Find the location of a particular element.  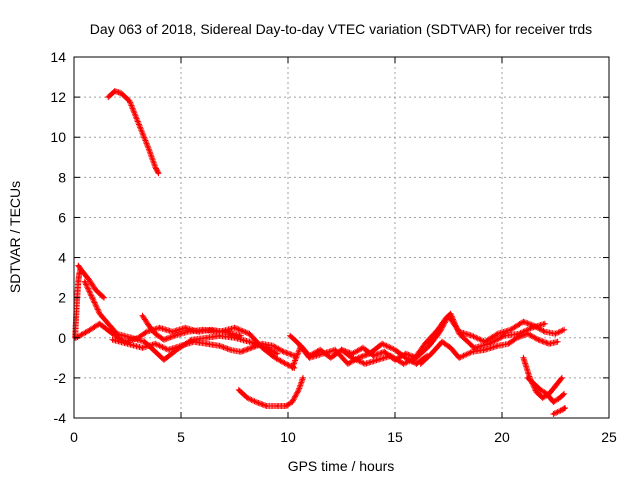

y-axis-label: SDTVAR / TECUs is located at coordinates (15, 237).